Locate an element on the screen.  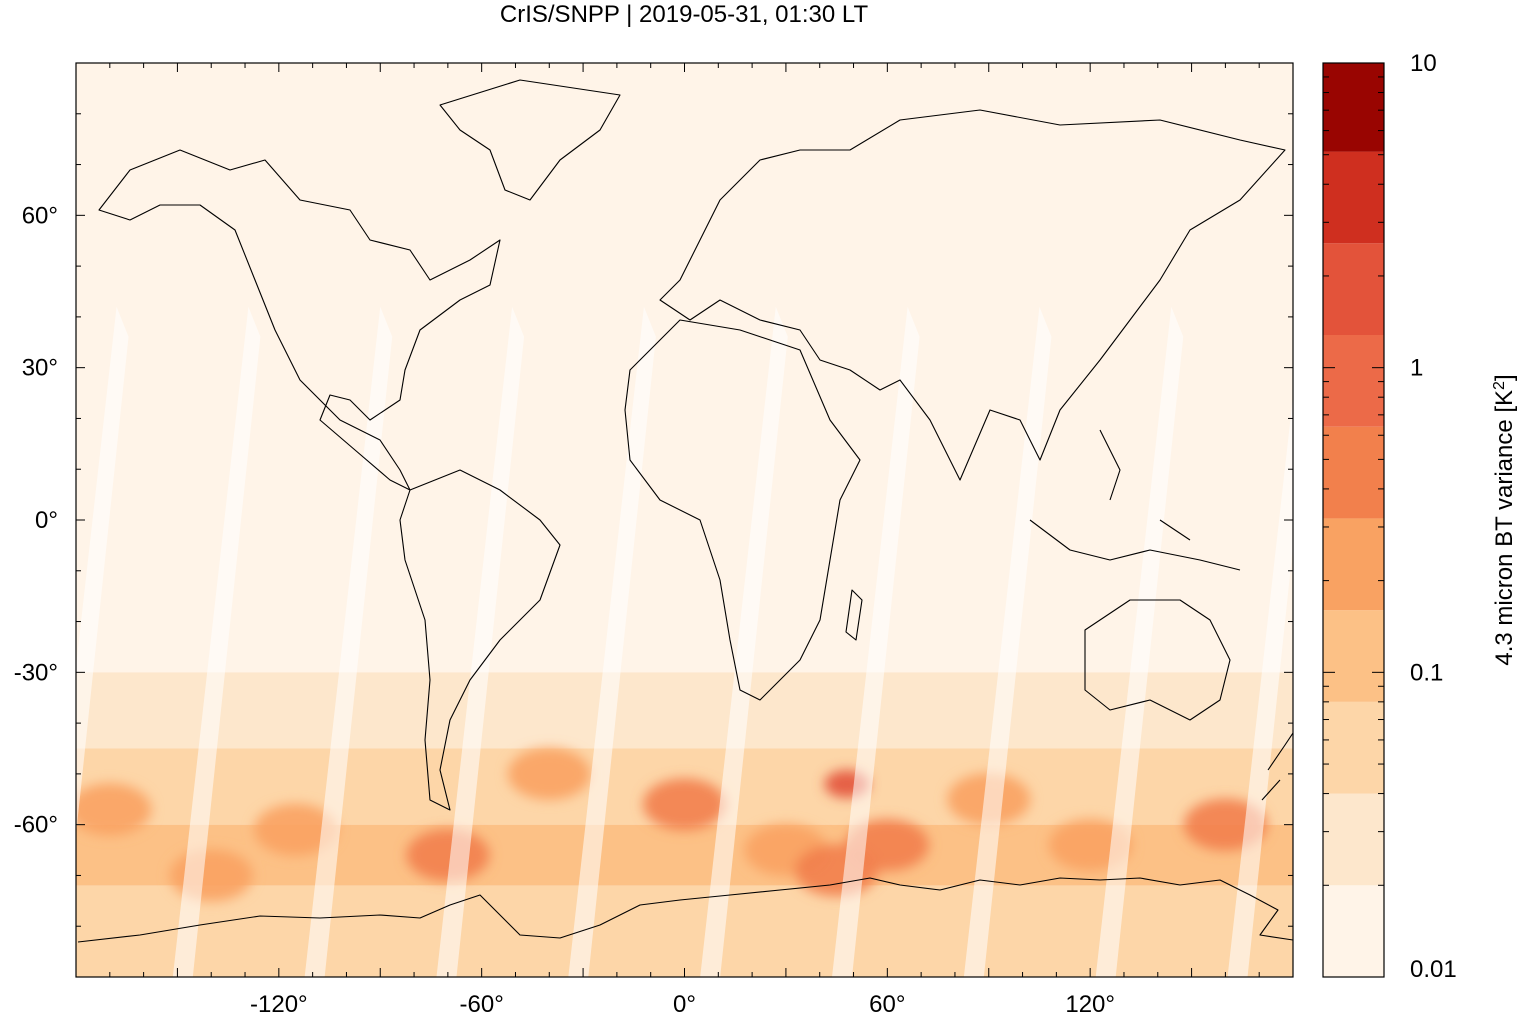
colorbar-tick-label: 1 is located at coordinates (1416, 368).